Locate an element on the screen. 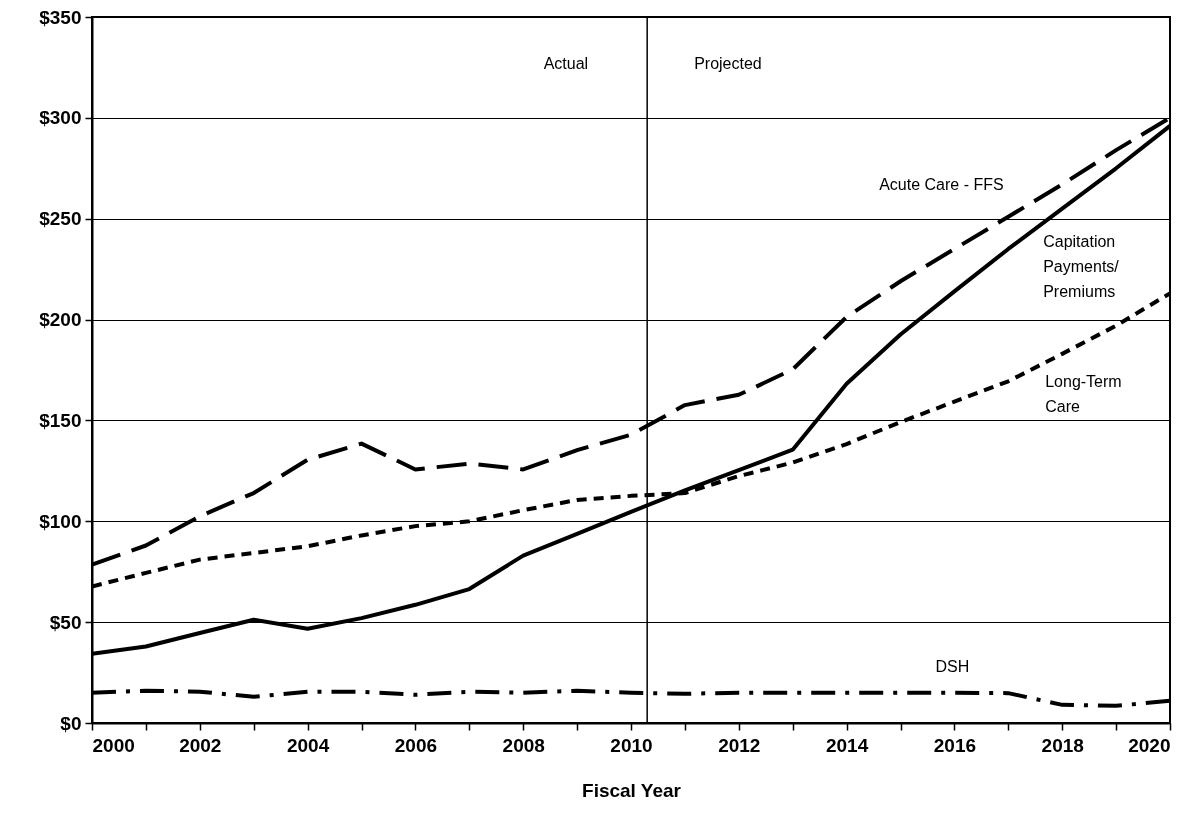 The width and height of the screenshot is (1203, 821). y-tick-label: $300 is located at coordinates (60, 118).